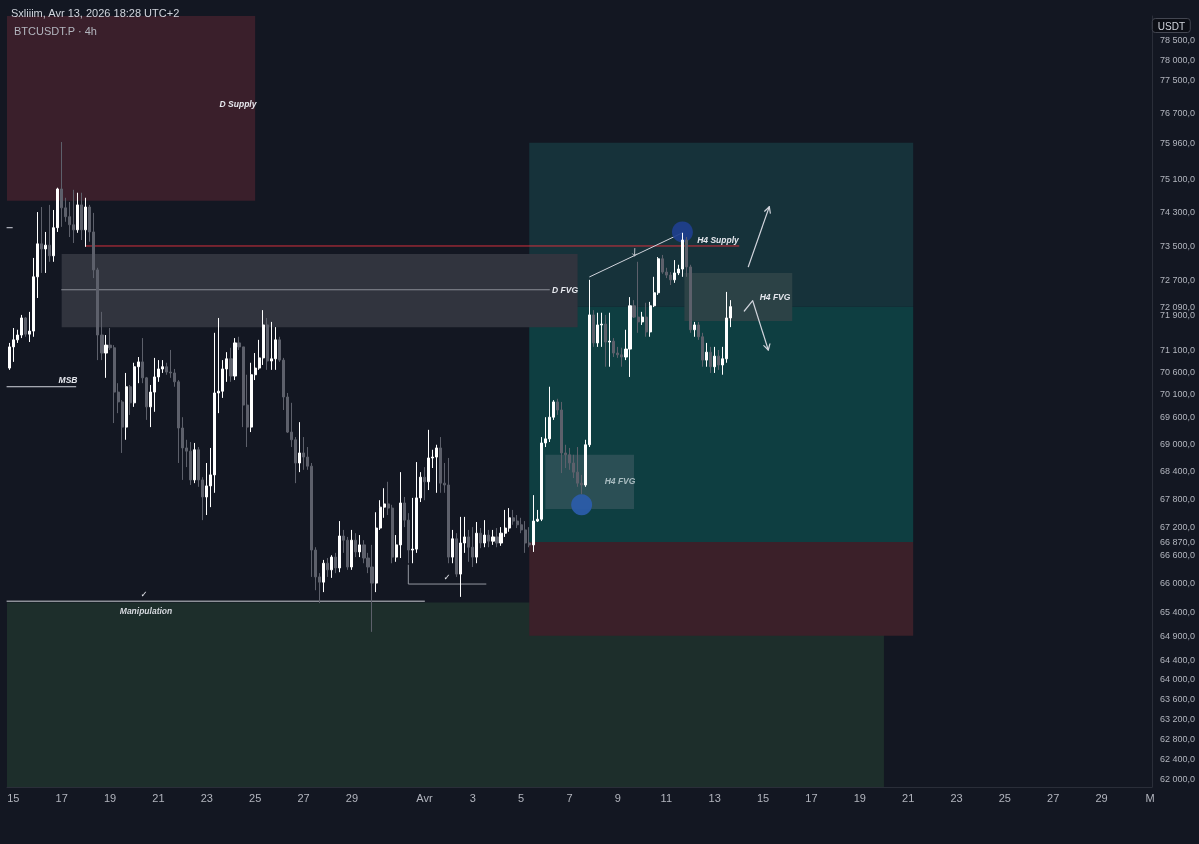  What do you see at coordinates (68, 380) in the screenshot?
I see `annotation: MSB` at bounding box center [68, 380].